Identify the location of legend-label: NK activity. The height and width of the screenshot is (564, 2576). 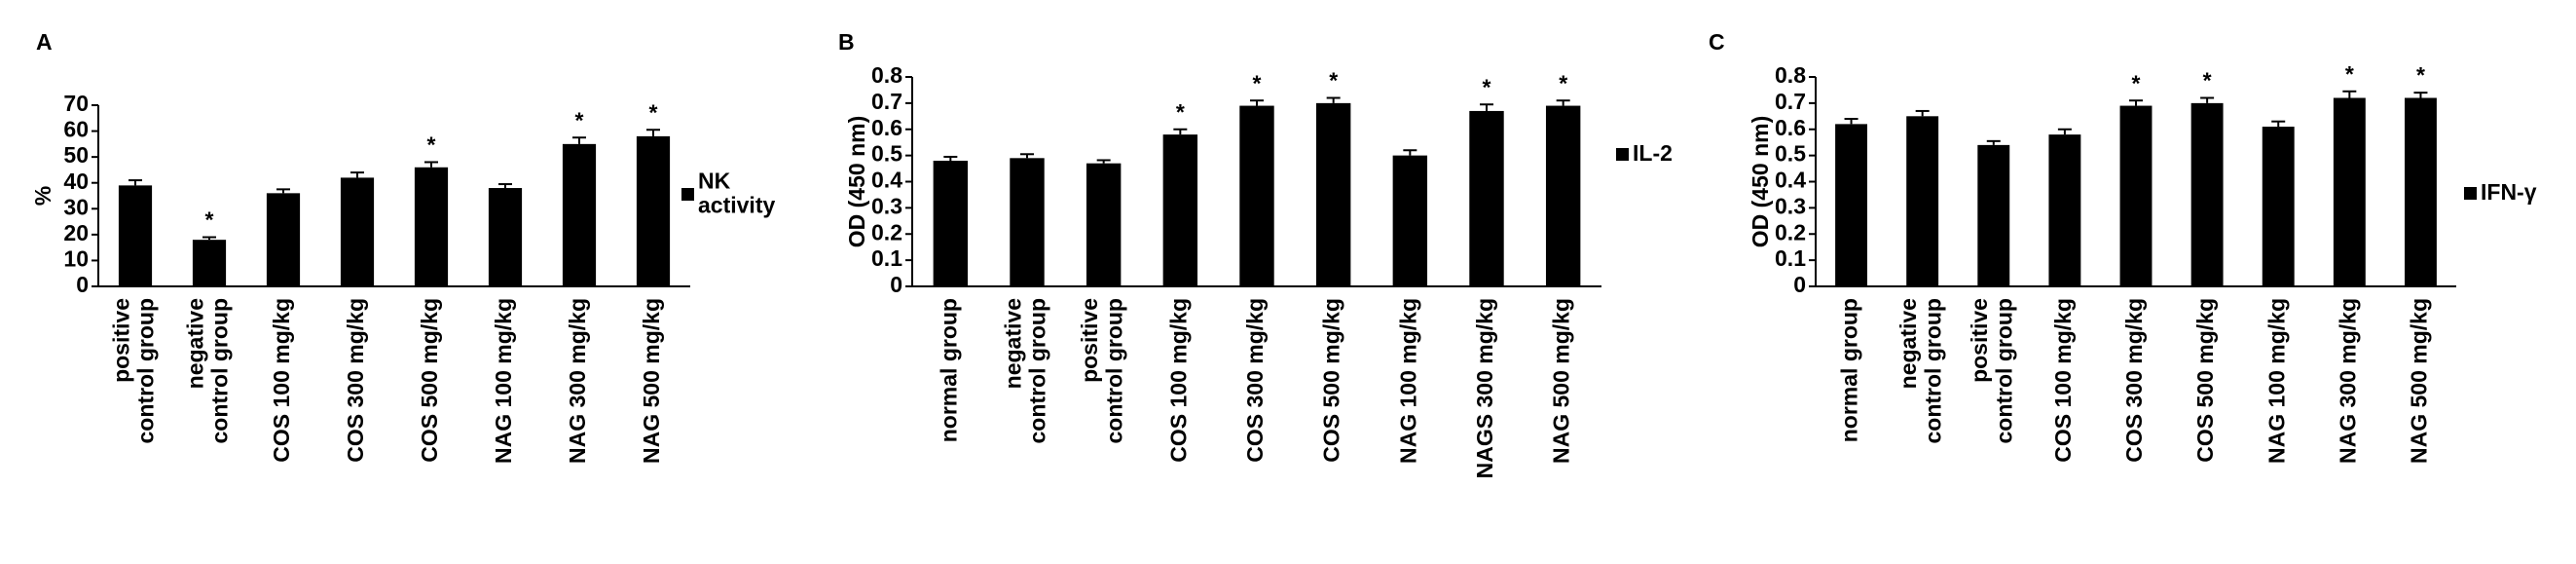
(736, 192).